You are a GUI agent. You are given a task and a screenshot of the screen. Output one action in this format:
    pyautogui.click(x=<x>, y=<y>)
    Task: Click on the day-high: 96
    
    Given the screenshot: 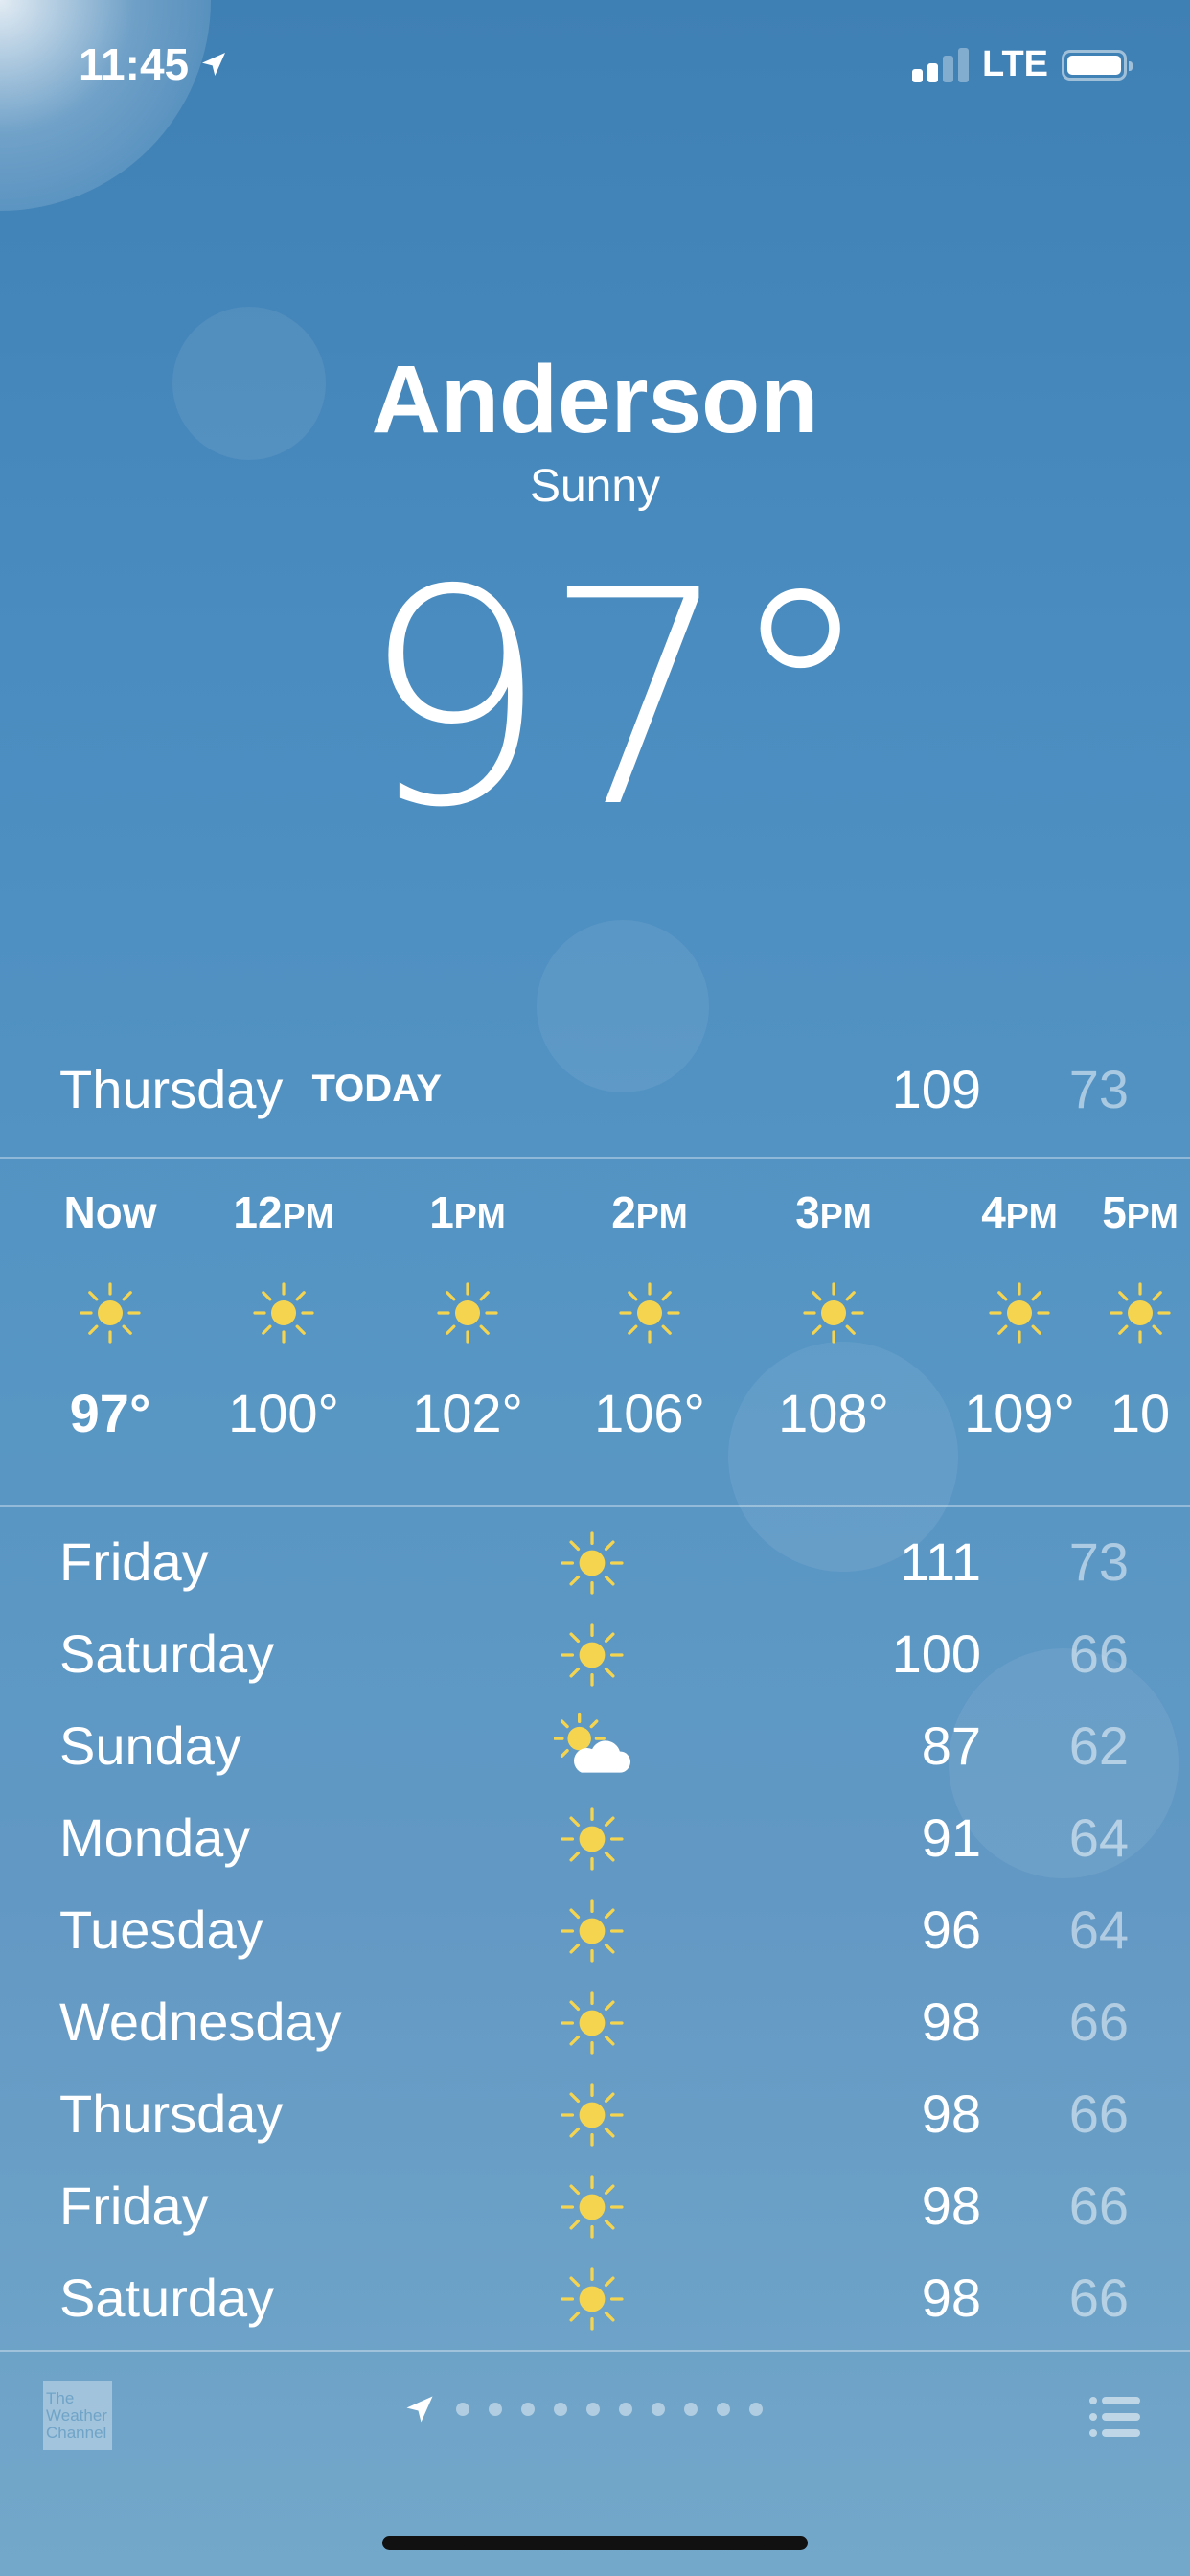 What is the action you would take?
    pyautogui.click(x=951, y=1929)
    